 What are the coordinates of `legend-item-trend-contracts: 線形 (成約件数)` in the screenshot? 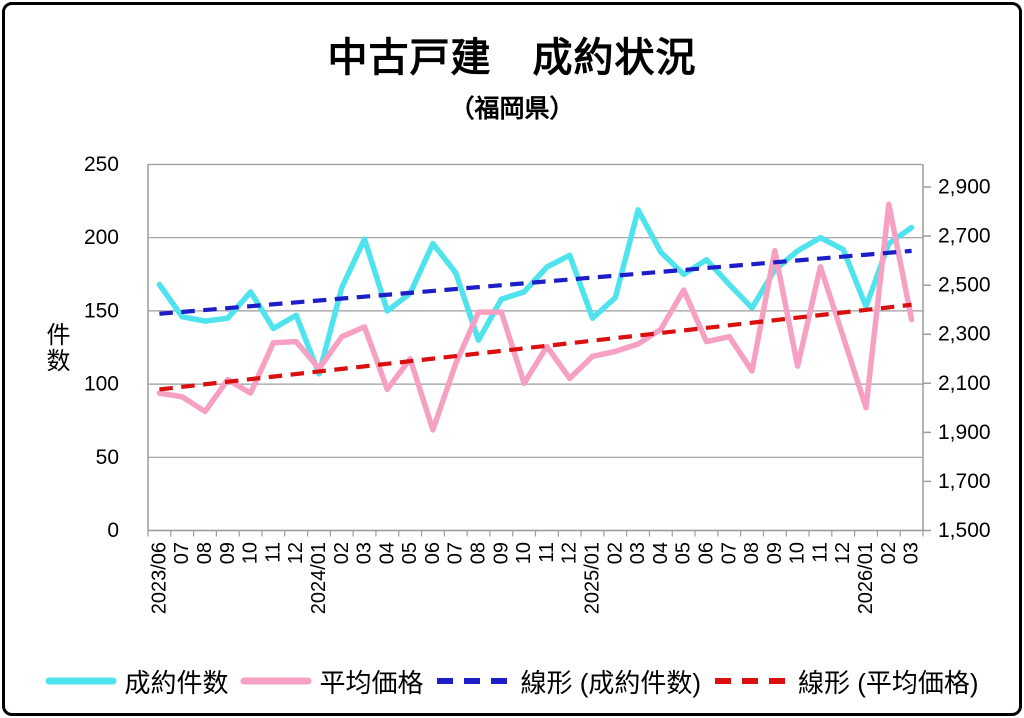 It's located at (568, 681).